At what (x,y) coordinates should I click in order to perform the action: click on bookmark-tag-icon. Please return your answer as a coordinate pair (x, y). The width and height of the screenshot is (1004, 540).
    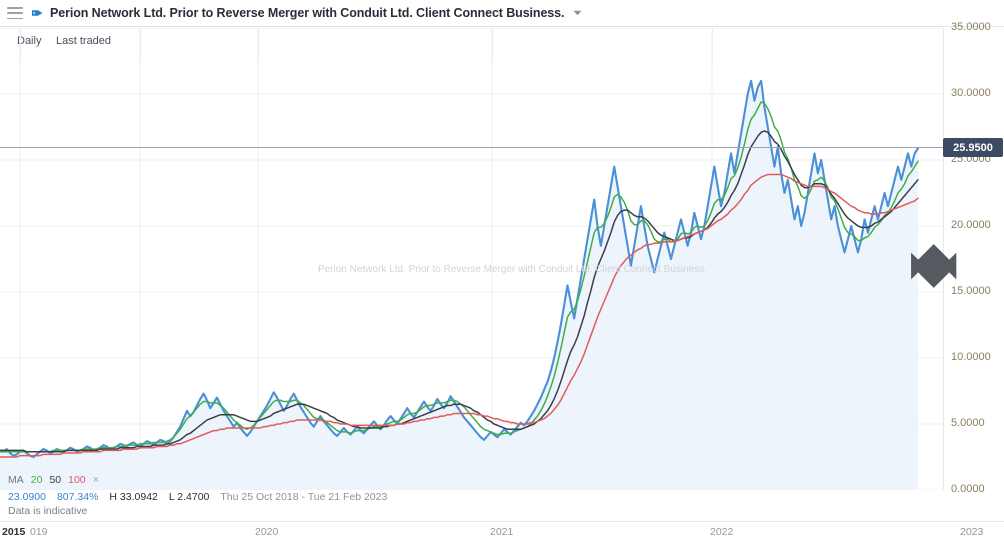
    Looking at the image, I should click on (37, 13).